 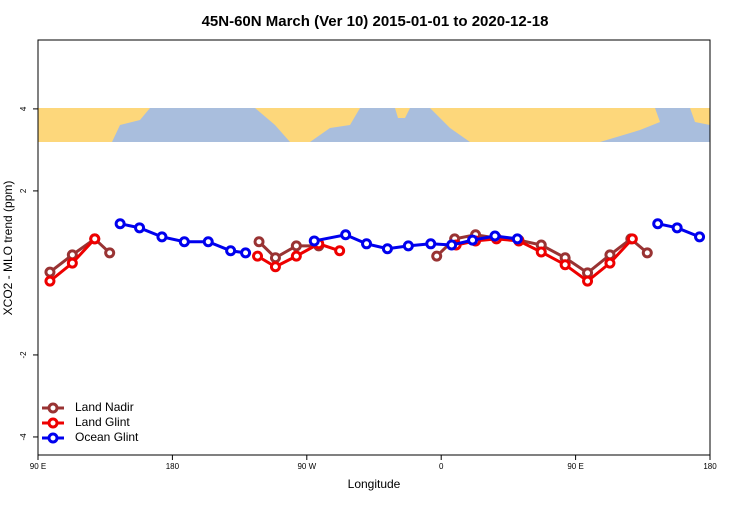 What do you see at coordinates (107, 437) in the screenshot?
I see `legend-label: Ocean Glint` at bounding box center [107, 437].